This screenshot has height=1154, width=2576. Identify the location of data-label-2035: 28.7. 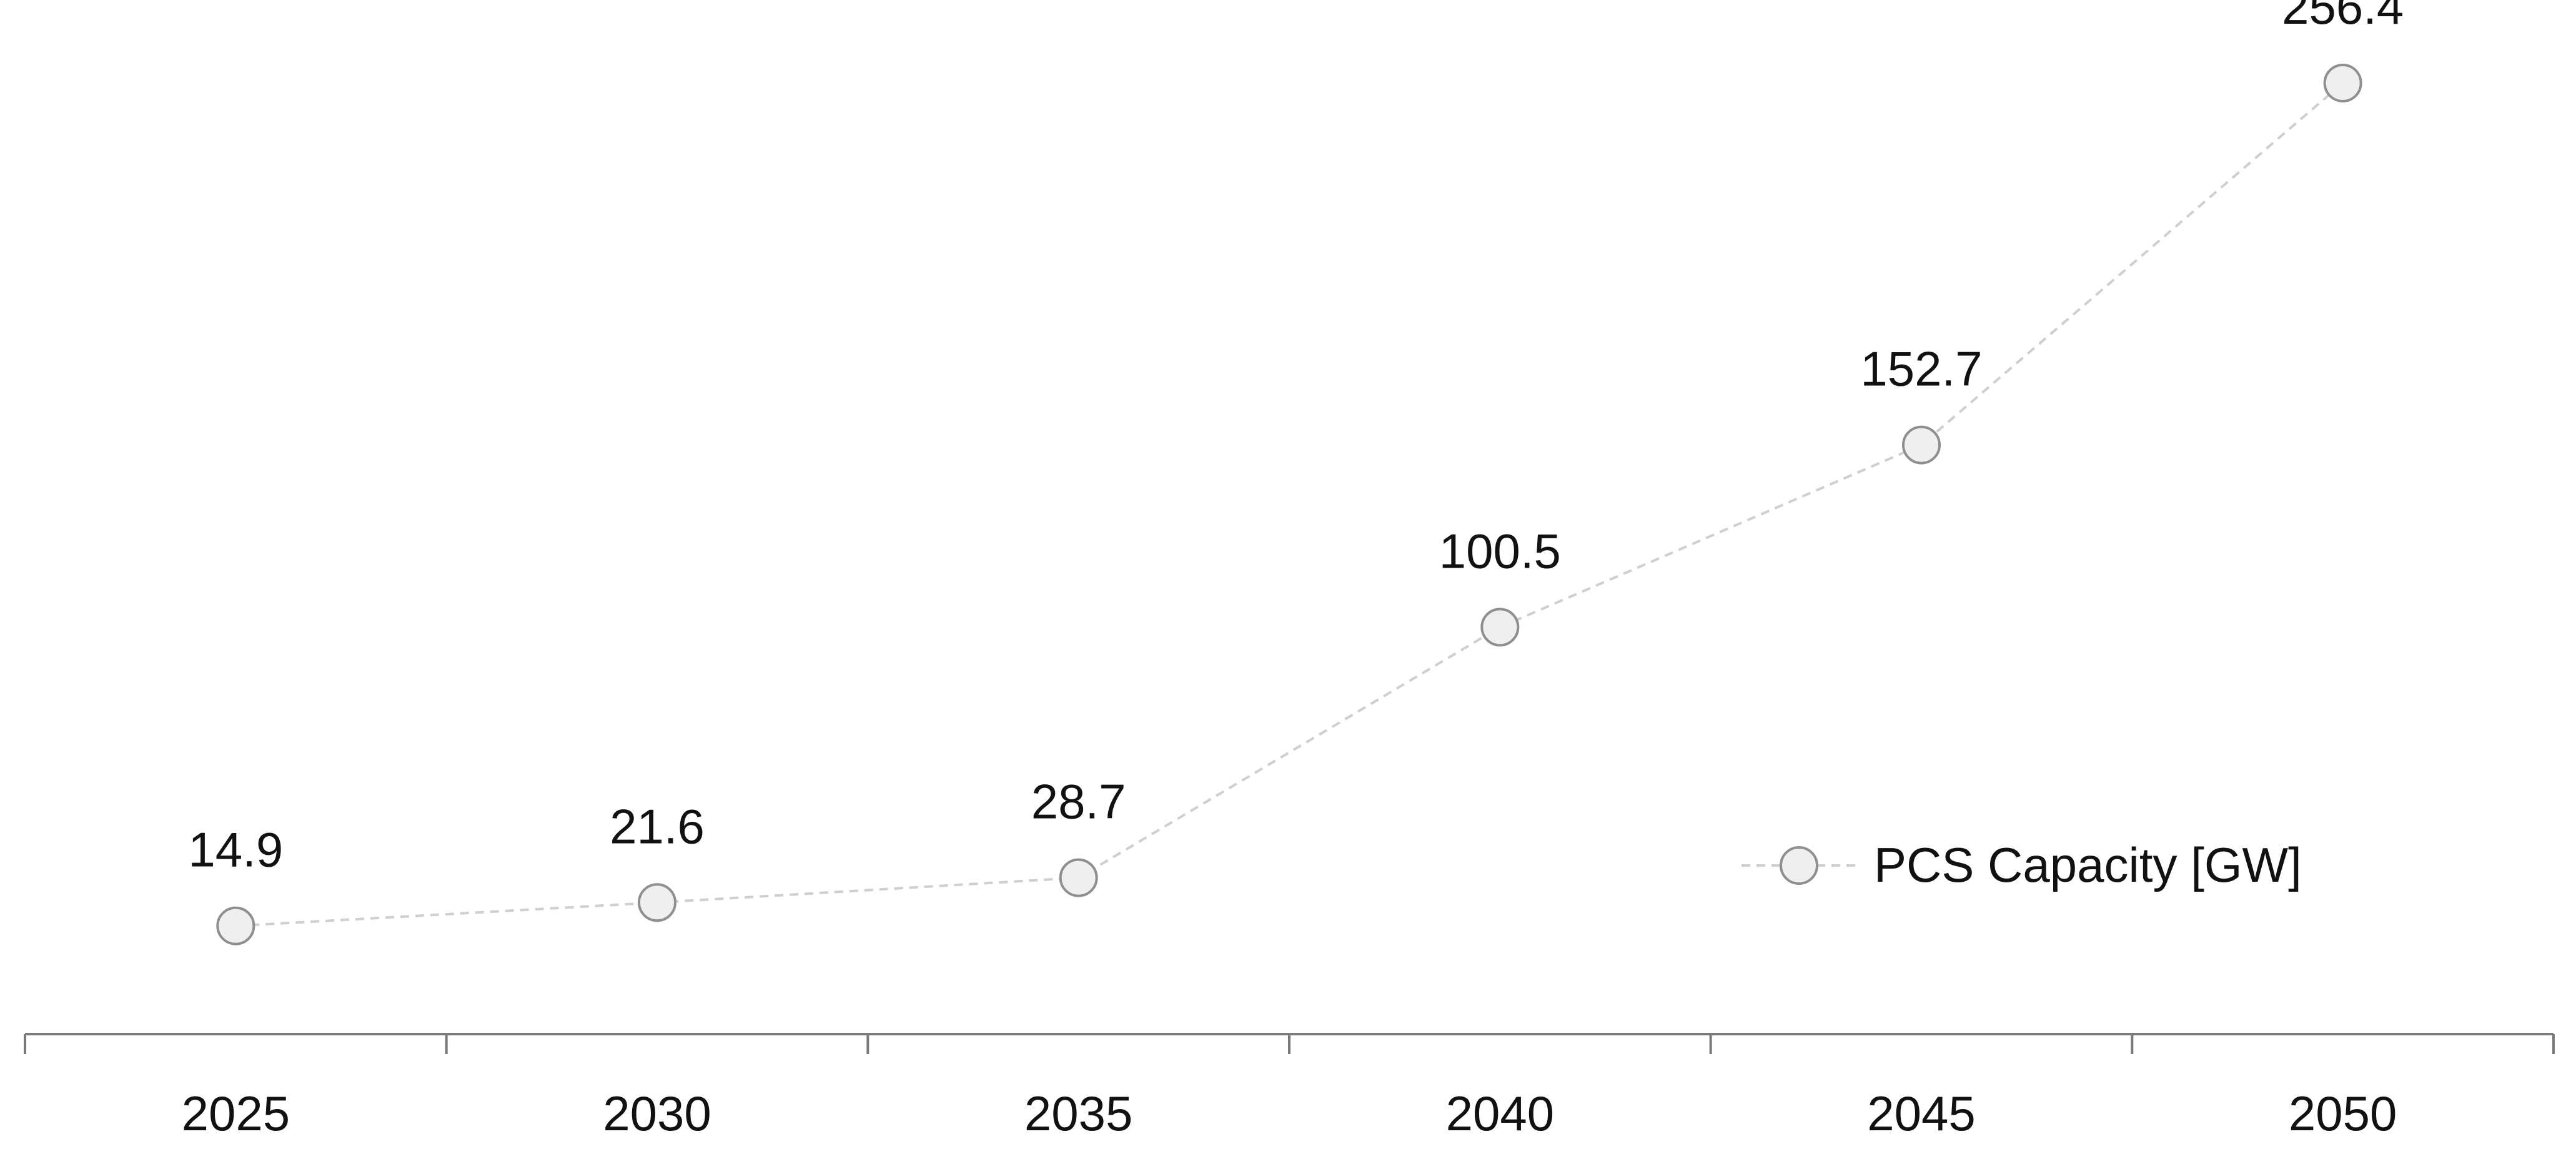
(1078, 802).